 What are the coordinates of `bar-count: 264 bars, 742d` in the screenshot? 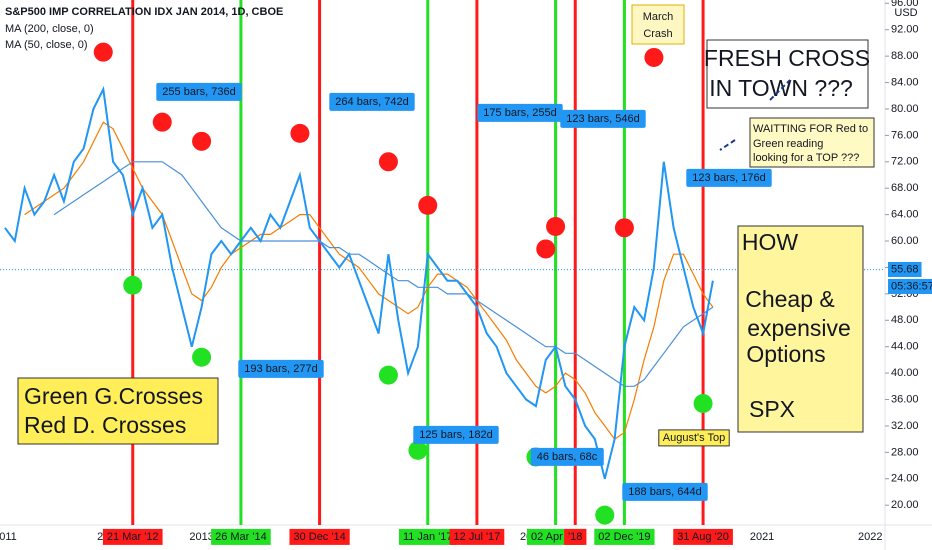 It's located at (371, 102).